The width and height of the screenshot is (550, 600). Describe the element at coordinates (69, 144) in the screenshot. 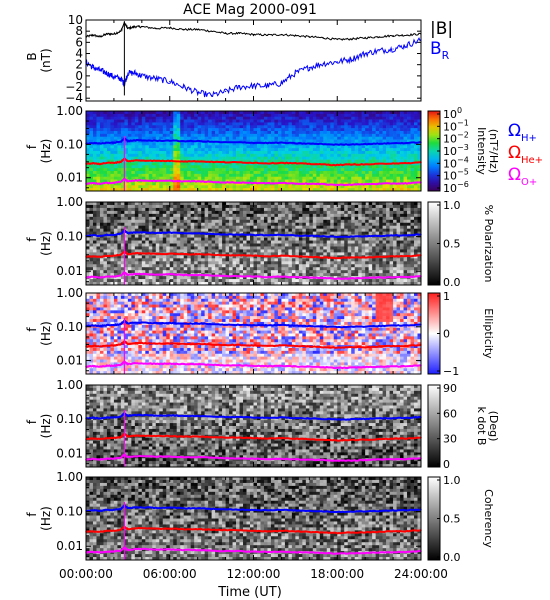

I see `y-tick-label: 0.10` at that location.